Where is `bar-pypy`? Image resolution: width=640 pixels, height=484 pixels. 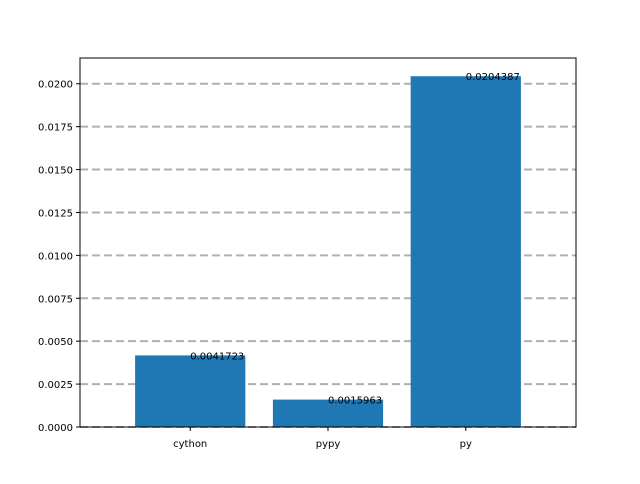
bar-pypy is located at coordinates (328, 413).